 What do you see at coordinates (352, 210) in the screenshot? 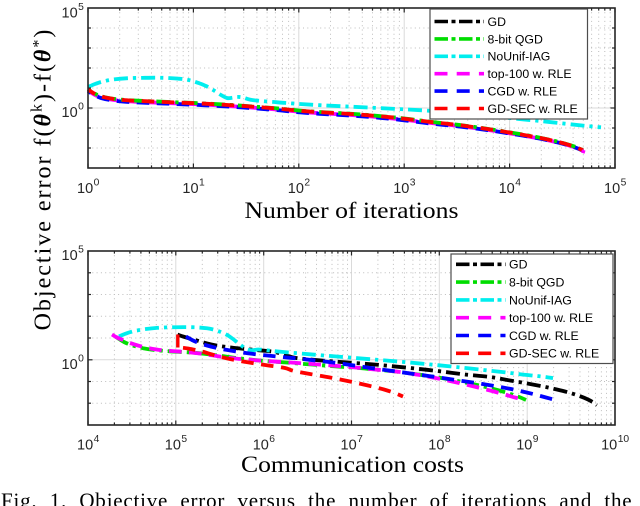
I see `svg-text: Number of iterations` at bounding box center [352, 210].